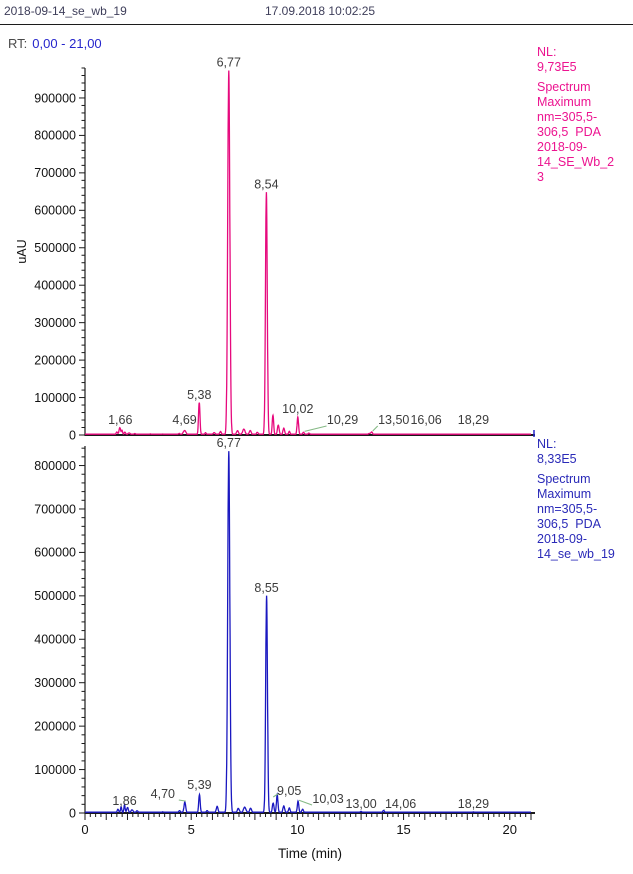 The height and width of the screenshot is (874, 633). I want to click on x-tick-label: 15, so click(403, 829).